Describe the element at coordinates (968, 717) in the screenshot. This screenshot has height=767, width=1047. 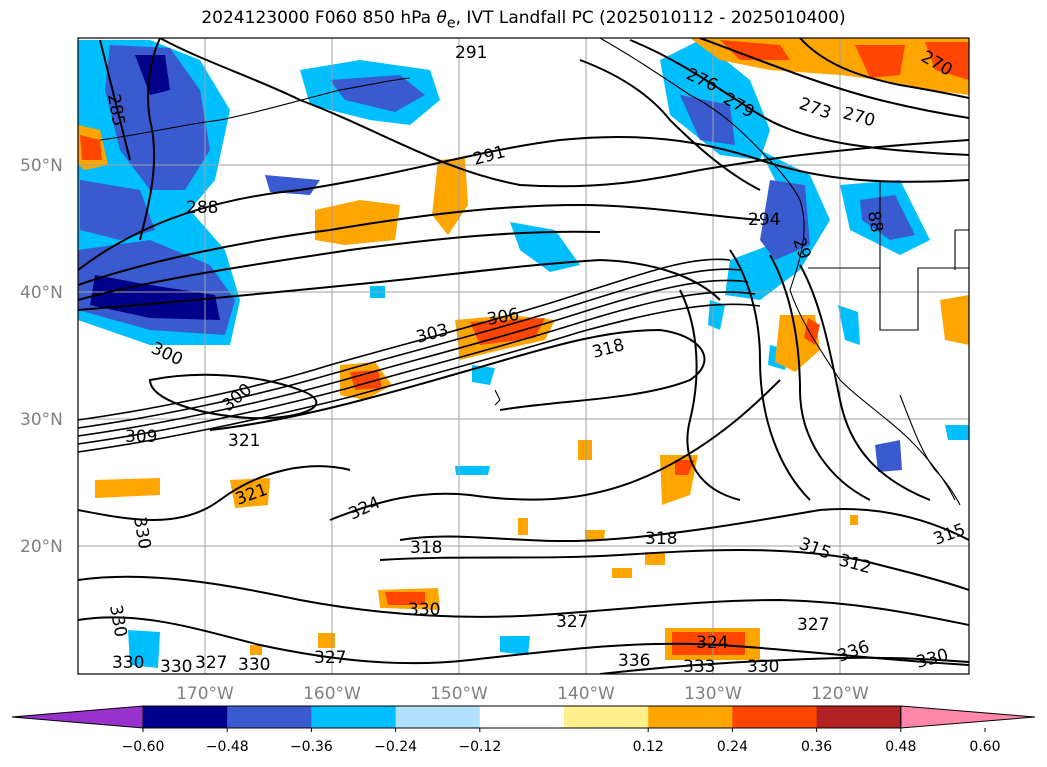
I see `colorbar-extend-high` at that location.